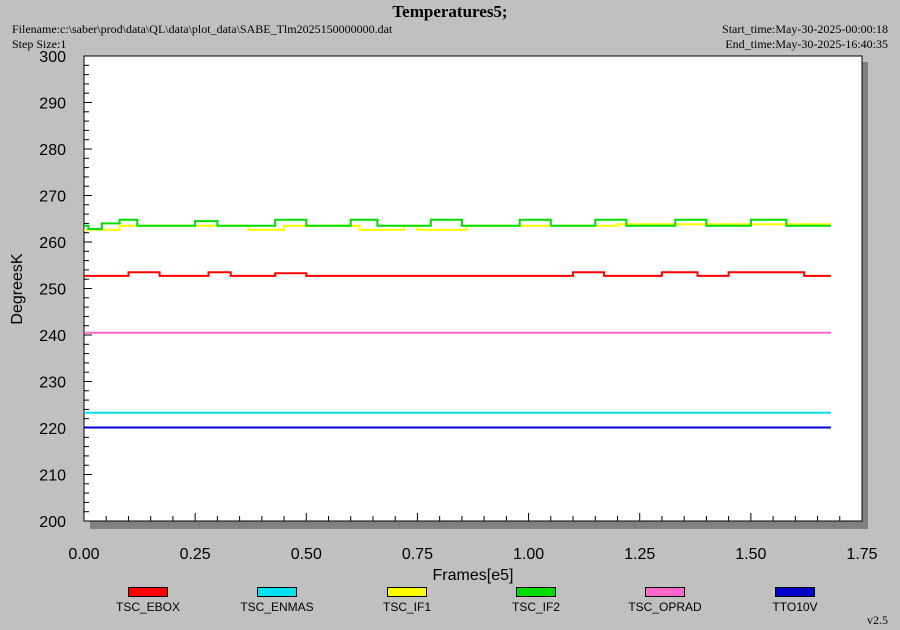  I want to click on y-tick-label: 200, so click(52, 522).